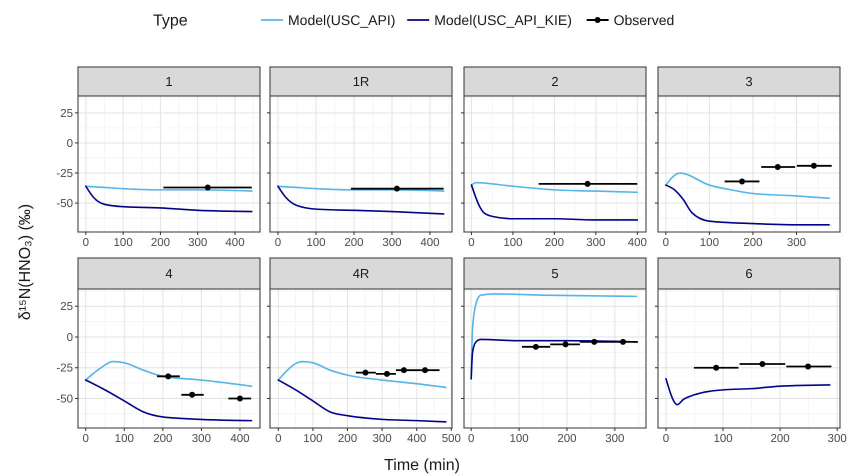 Image resolution: width=850 pixels, height=476 pixels. I want to click on x-axis-title: Time (min), so click(422, 465).